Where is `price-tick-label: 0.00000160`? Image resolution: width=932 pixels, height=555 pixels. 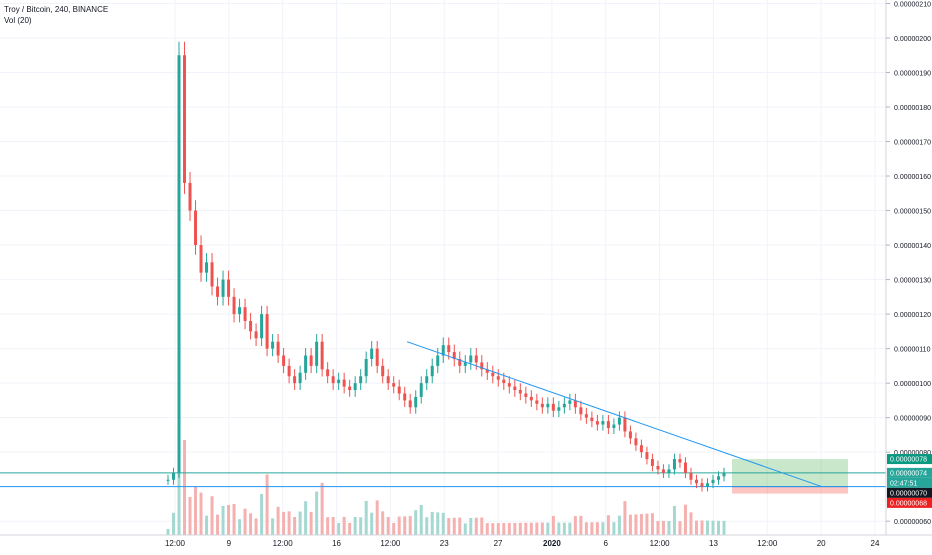
price-tick-label: 0.00000160 is located at coordinates (912, 177).